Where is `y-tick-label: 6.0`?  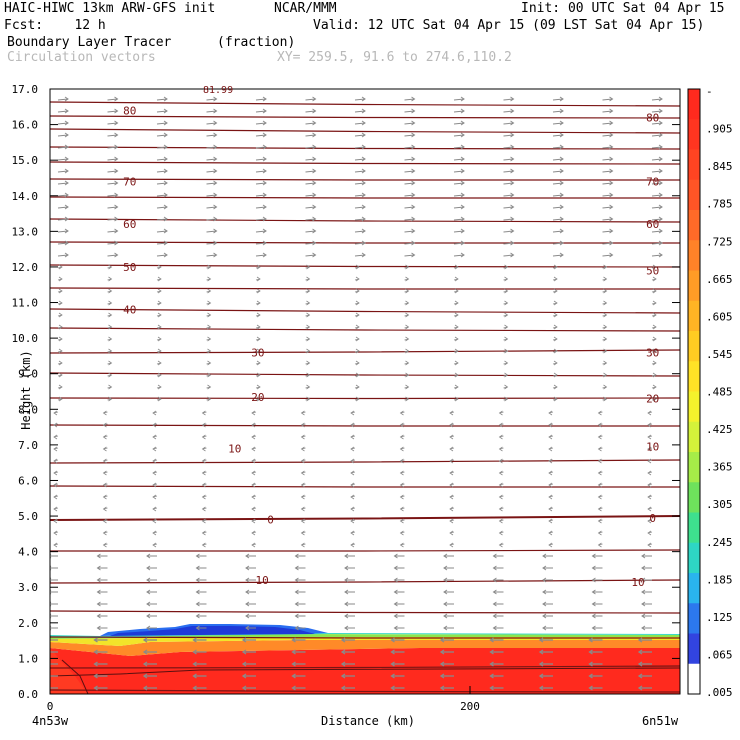 y-tick-label: 6.0 is located at coordinates (28, 480).